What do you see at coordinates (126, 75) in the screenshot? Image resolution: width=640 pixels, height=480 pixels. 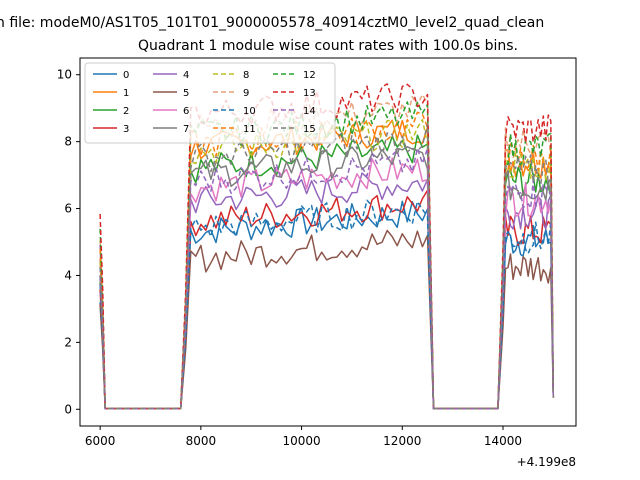 I see `legend-label: 0` at bounding box center [126, 75].